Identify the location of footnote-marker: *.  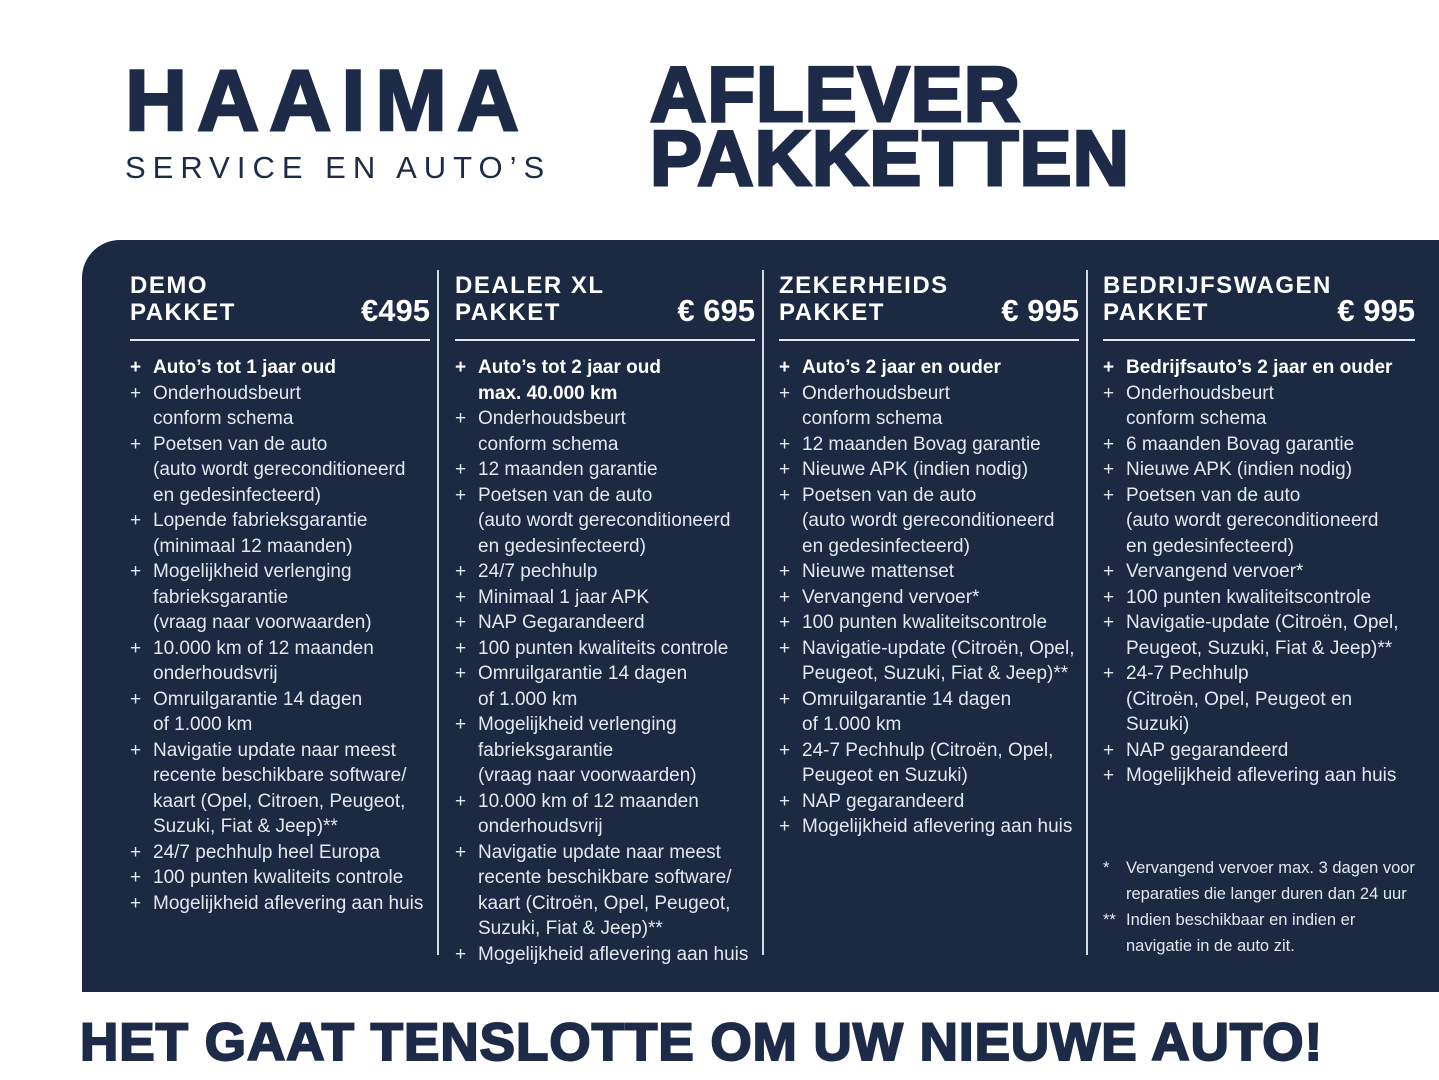
(1106, 868).